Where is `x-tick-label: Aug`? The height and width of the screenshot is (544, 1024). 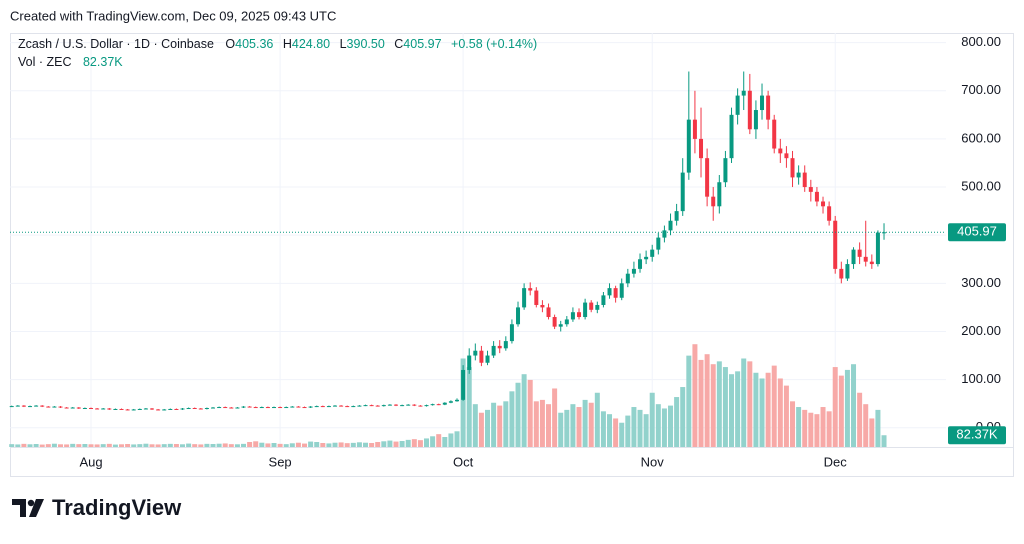
x-tick-label: Aug is located at coordinates (90, 461).